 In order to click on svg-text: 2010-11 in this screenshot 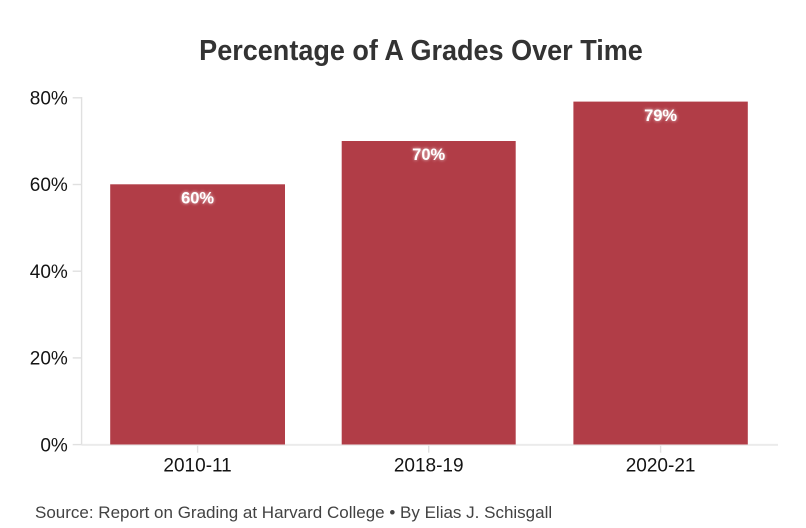, I will do `click(197, 466)`.